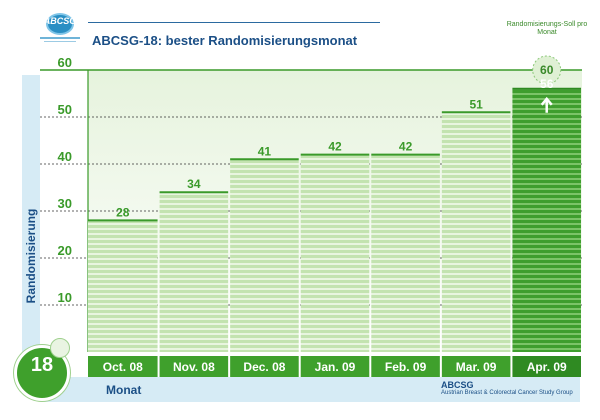 The height and width of the screenshot is (420, 600). I want to click on target-circle, so click(547, 70).